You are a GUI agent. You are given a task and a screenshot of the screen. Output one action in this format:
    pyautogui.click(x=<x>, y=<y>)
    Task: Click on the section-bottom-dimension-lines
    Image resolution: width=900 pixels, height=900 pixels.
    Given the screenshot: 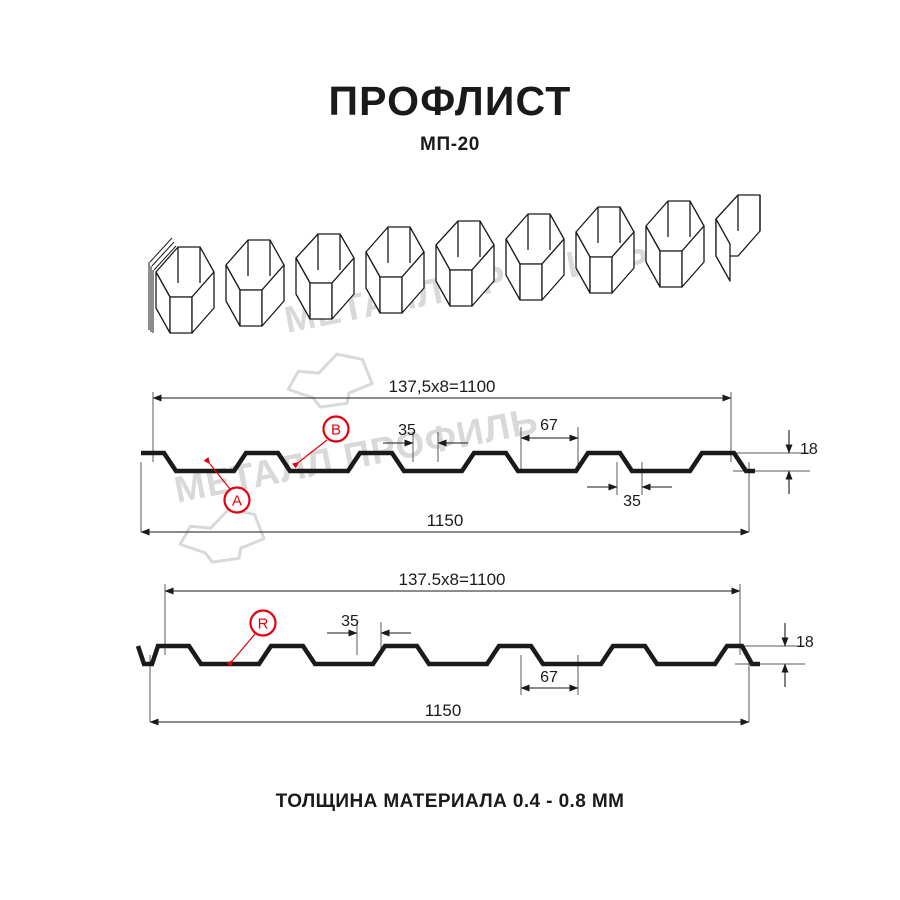 What is the action you would take?
    pyautogui.click(x=469, y=656)
    